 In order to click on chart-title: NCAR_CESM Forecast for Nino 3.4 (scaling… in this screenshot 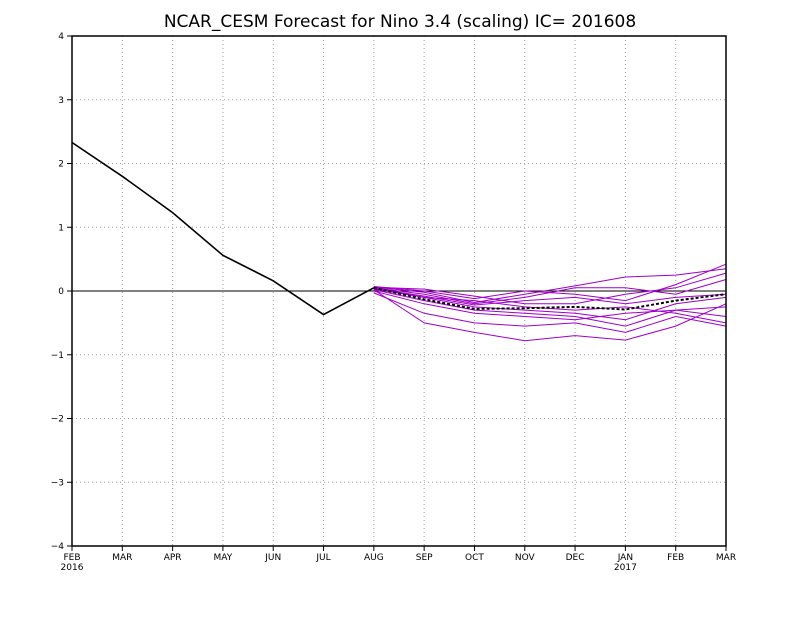, I will do `click(400, 22)`.